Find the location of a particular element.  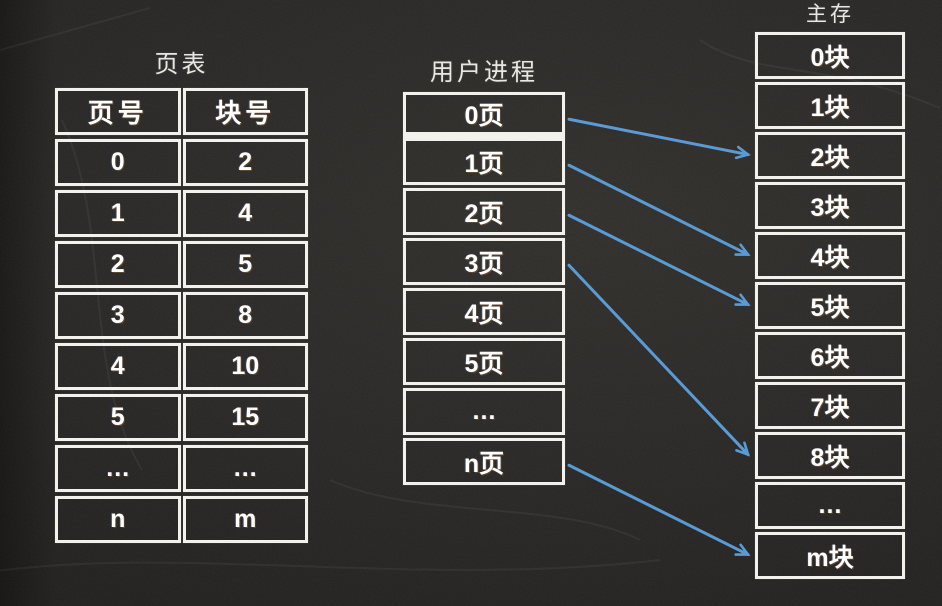

memory-block-cell: 5块 is located at coordinates (830, 305).